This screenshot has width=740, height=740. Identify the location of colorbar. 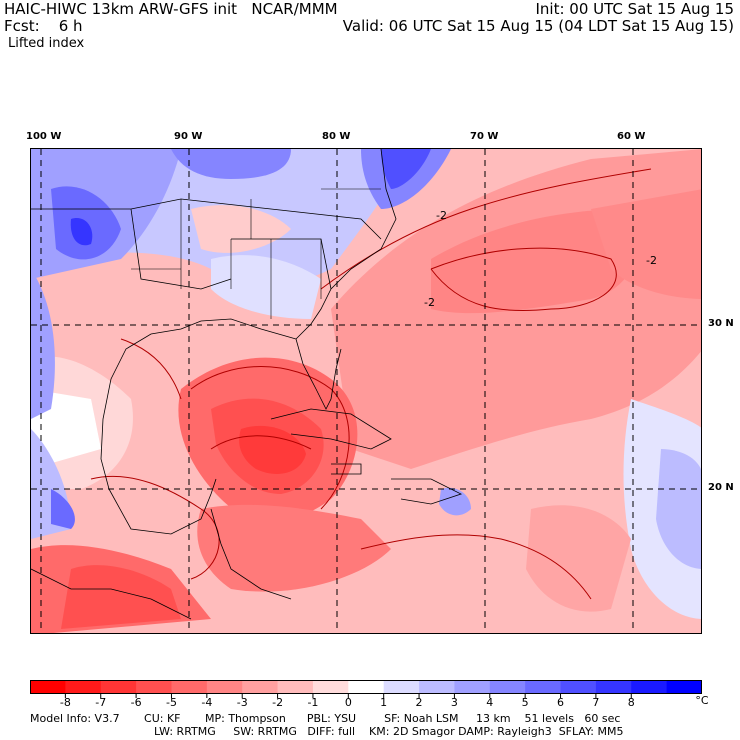
(366, 691).